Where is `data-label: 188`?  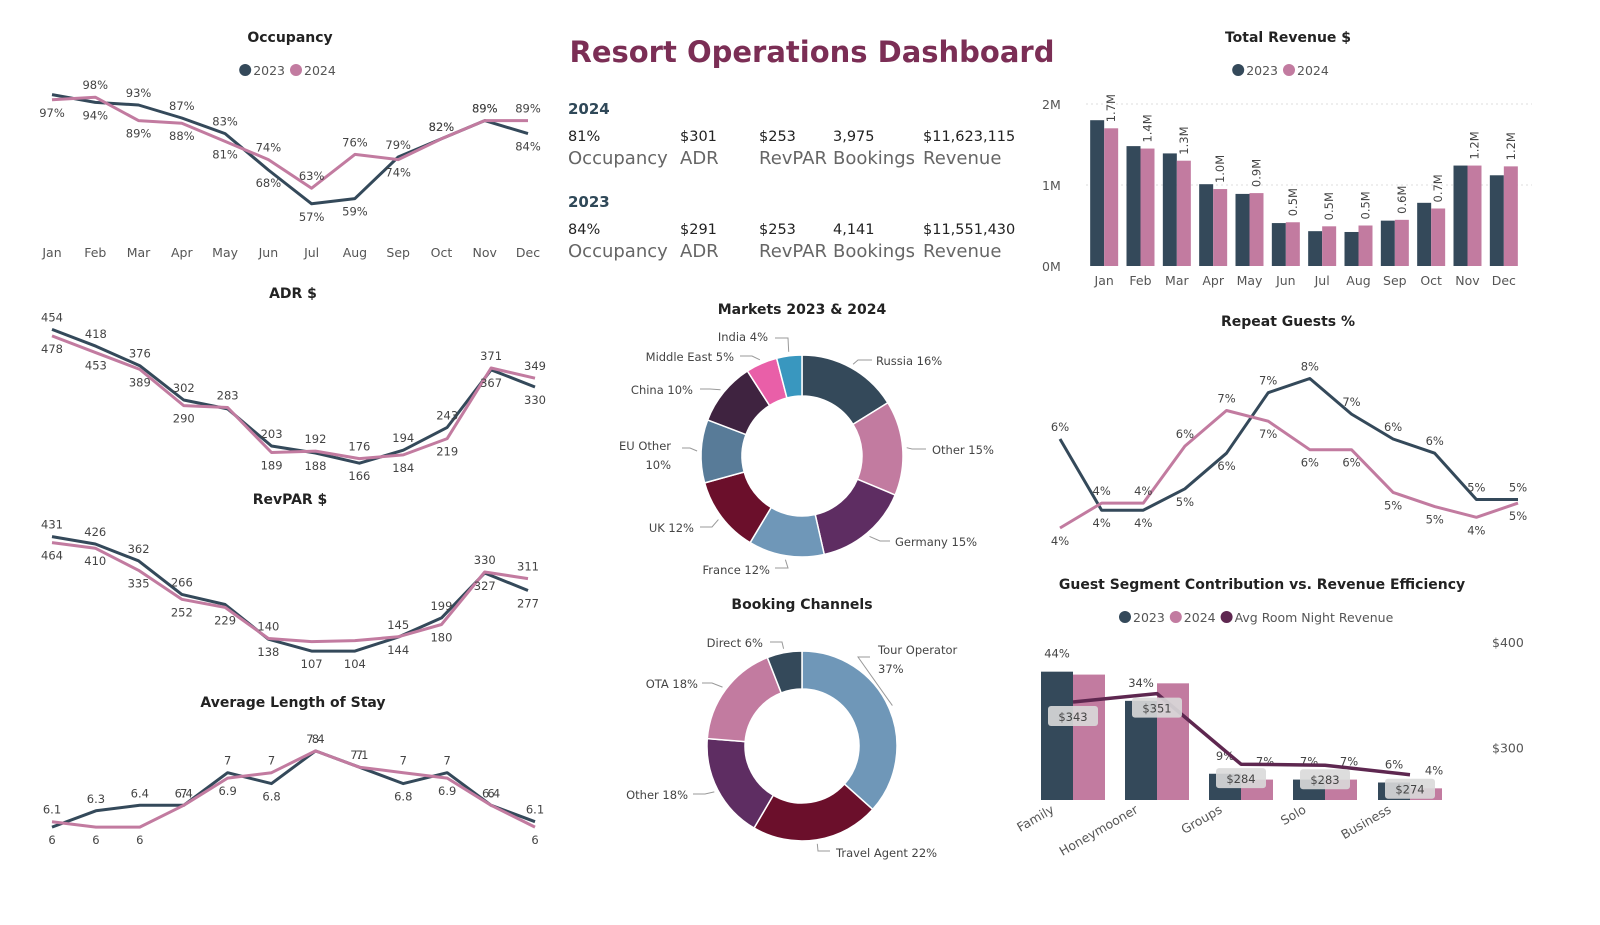 data-label: 188 is located at coordinates (315, 466).